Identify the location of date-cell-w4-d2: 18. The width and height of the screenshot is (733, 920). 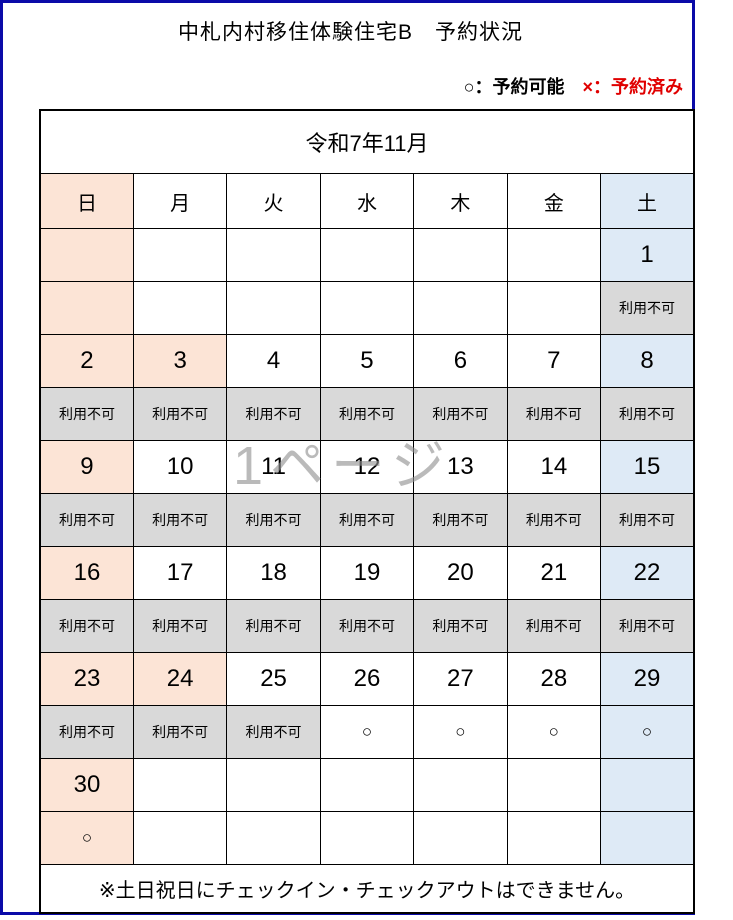
(273, 573).